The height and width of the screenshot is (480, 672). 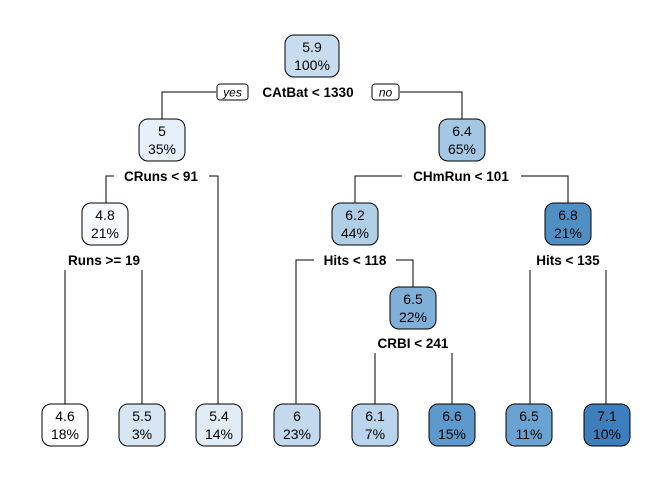 I want to click on no-tag: no, so click(x=385, y=92).